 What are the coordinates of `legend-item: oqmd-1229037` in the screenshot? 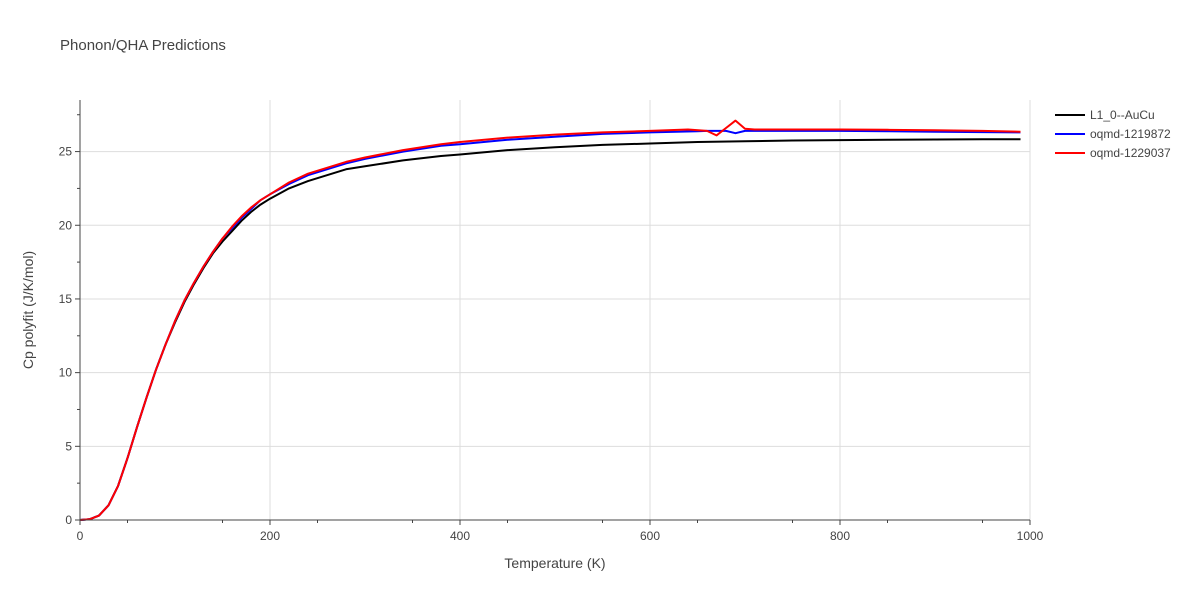 It's located at (1113, 153).